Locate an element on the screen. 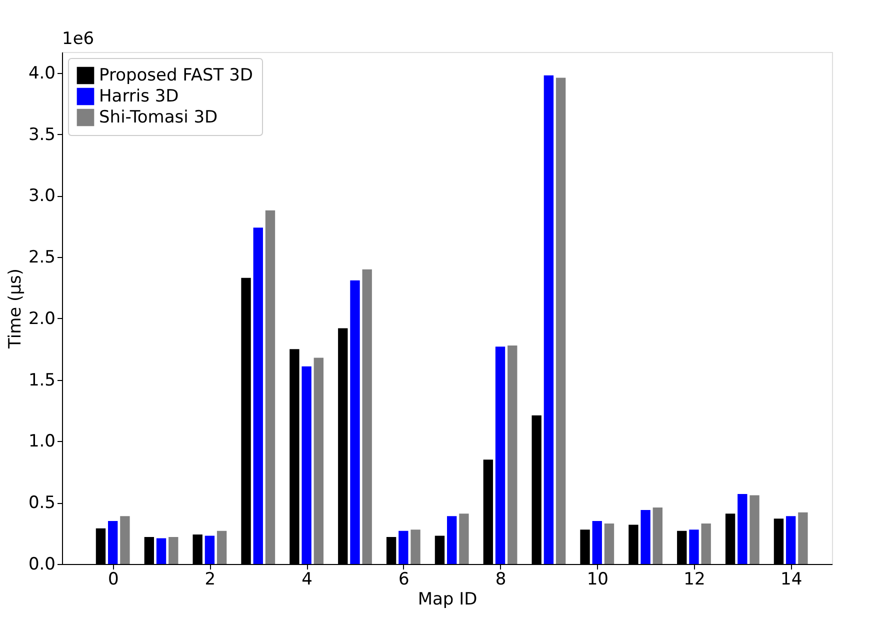 Image resolution: width=880 pixels, height=618 pixels. y-tick-label: 1.0 is located at coordinates (42, 442).